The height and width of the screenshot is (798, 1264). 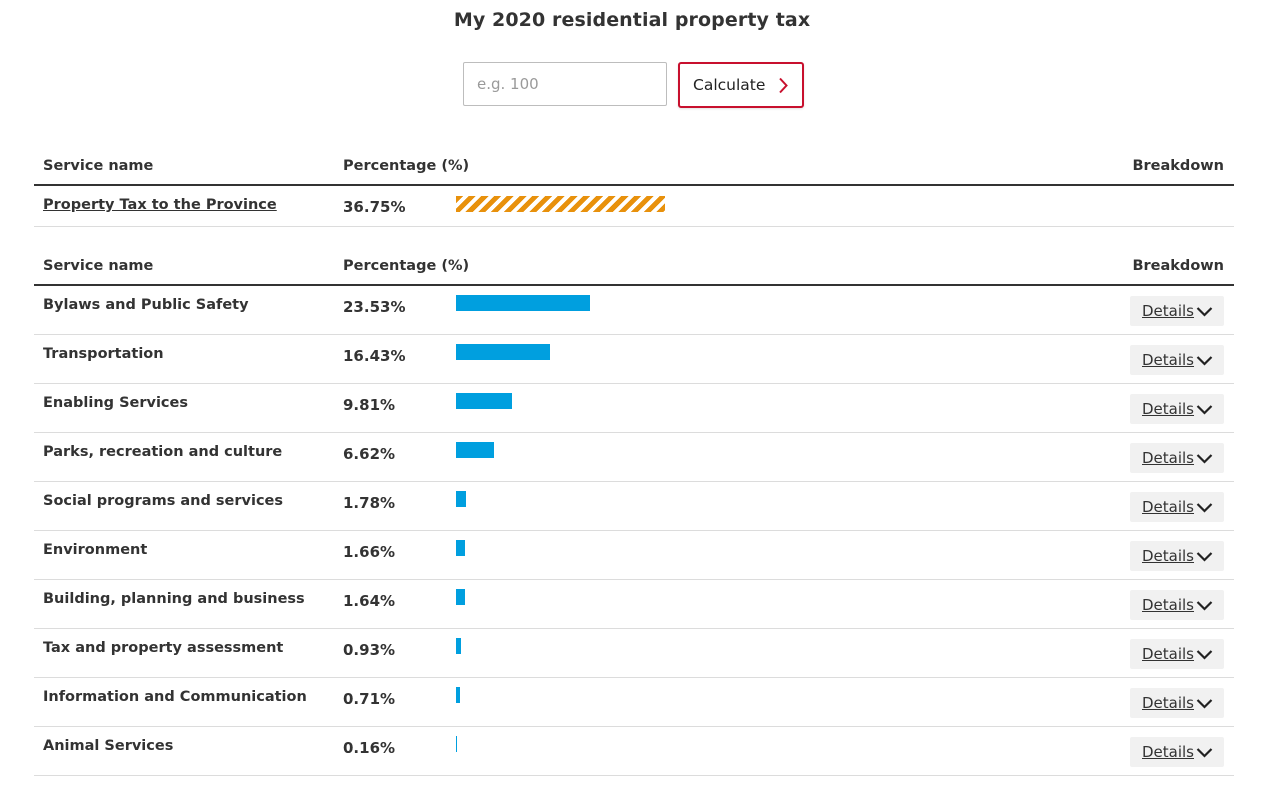 I want to click on service-name: Transportation, so click(x=103, y=354).